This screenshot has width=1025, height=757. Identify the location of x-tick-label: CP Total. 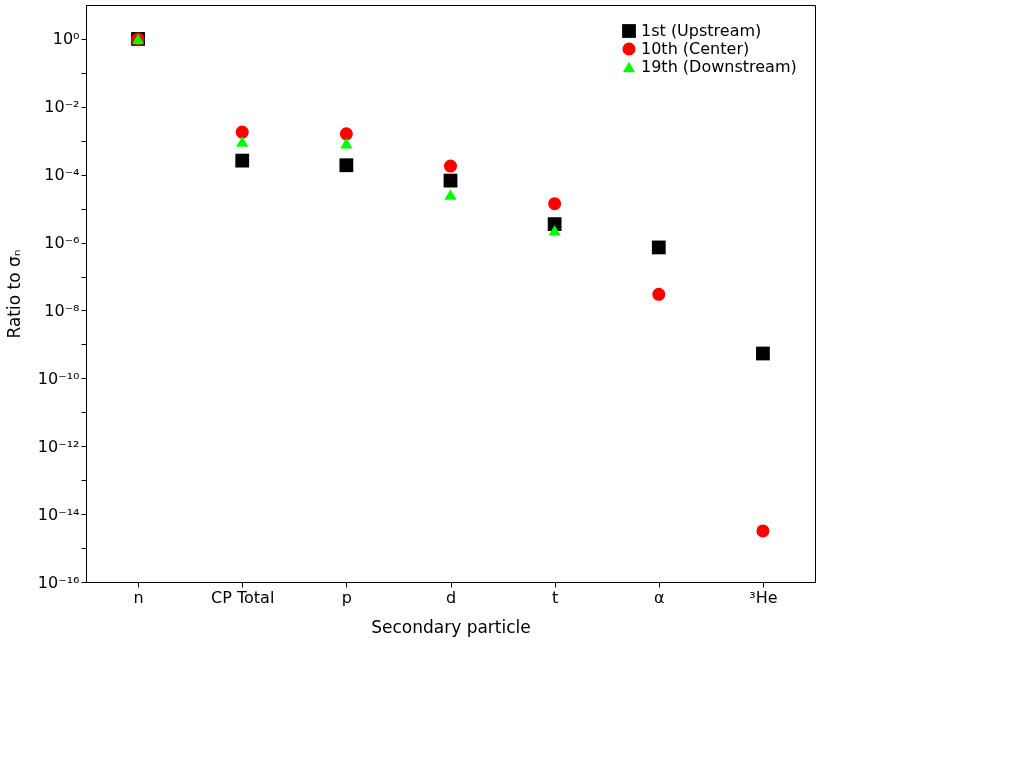
(243, 597).